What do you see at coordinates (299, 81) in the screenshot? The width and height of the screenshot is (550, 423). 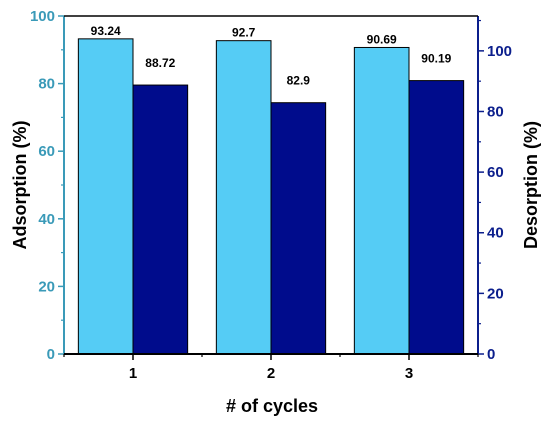 I see `data-label-desorption-2: 82.9` at bounding box center [299, 81].